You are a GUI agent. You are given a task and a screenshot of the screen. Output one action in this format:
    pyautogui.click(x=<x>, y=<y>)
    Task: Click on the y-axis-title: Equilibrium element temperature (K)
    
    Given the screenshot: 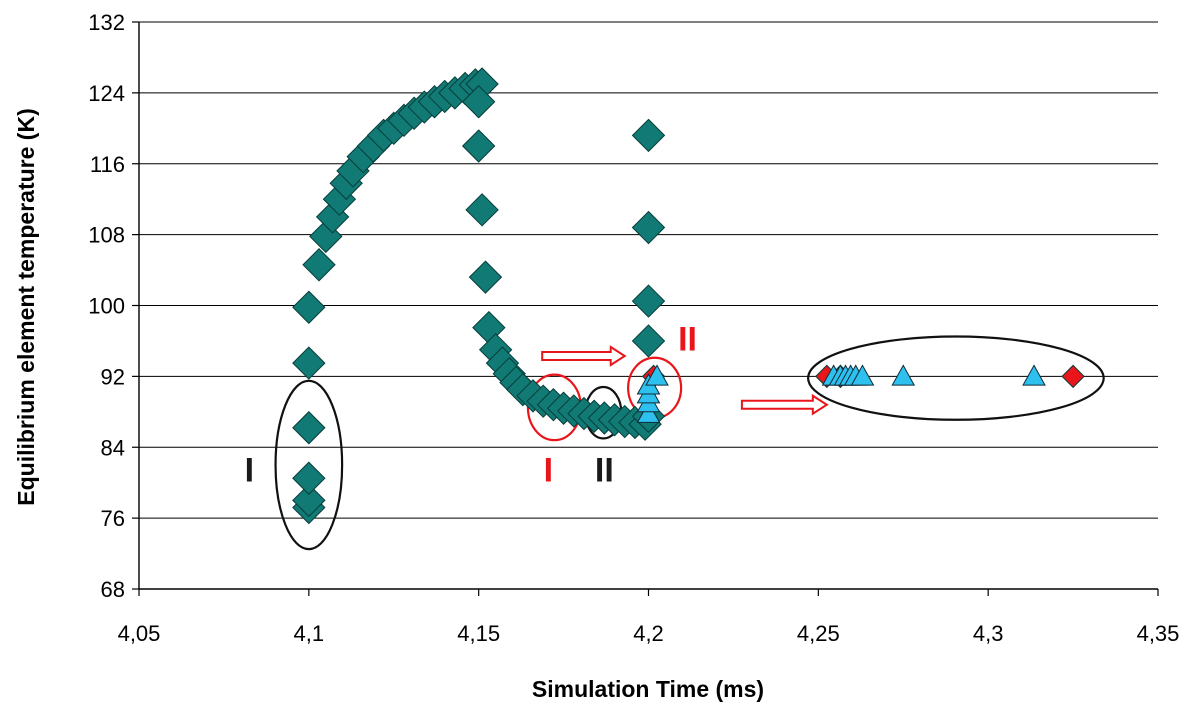 What is the action you would take?
    pyautogui.click(x=26, y=306)
    